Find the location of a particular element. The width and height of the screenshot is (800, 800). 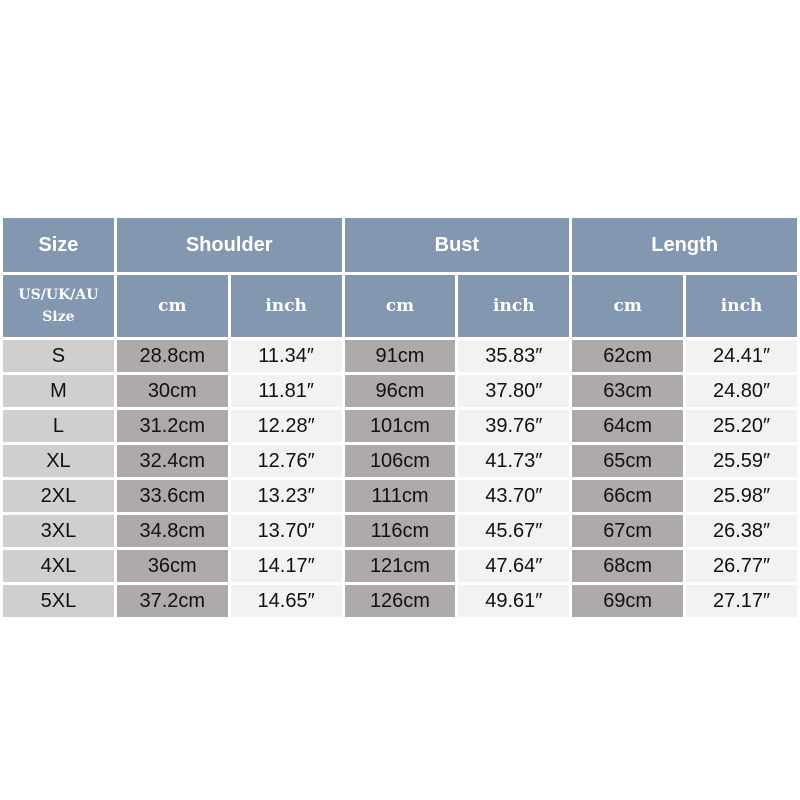

cell-bust-inch: 47.64″ is located at coordinates (514, 566).